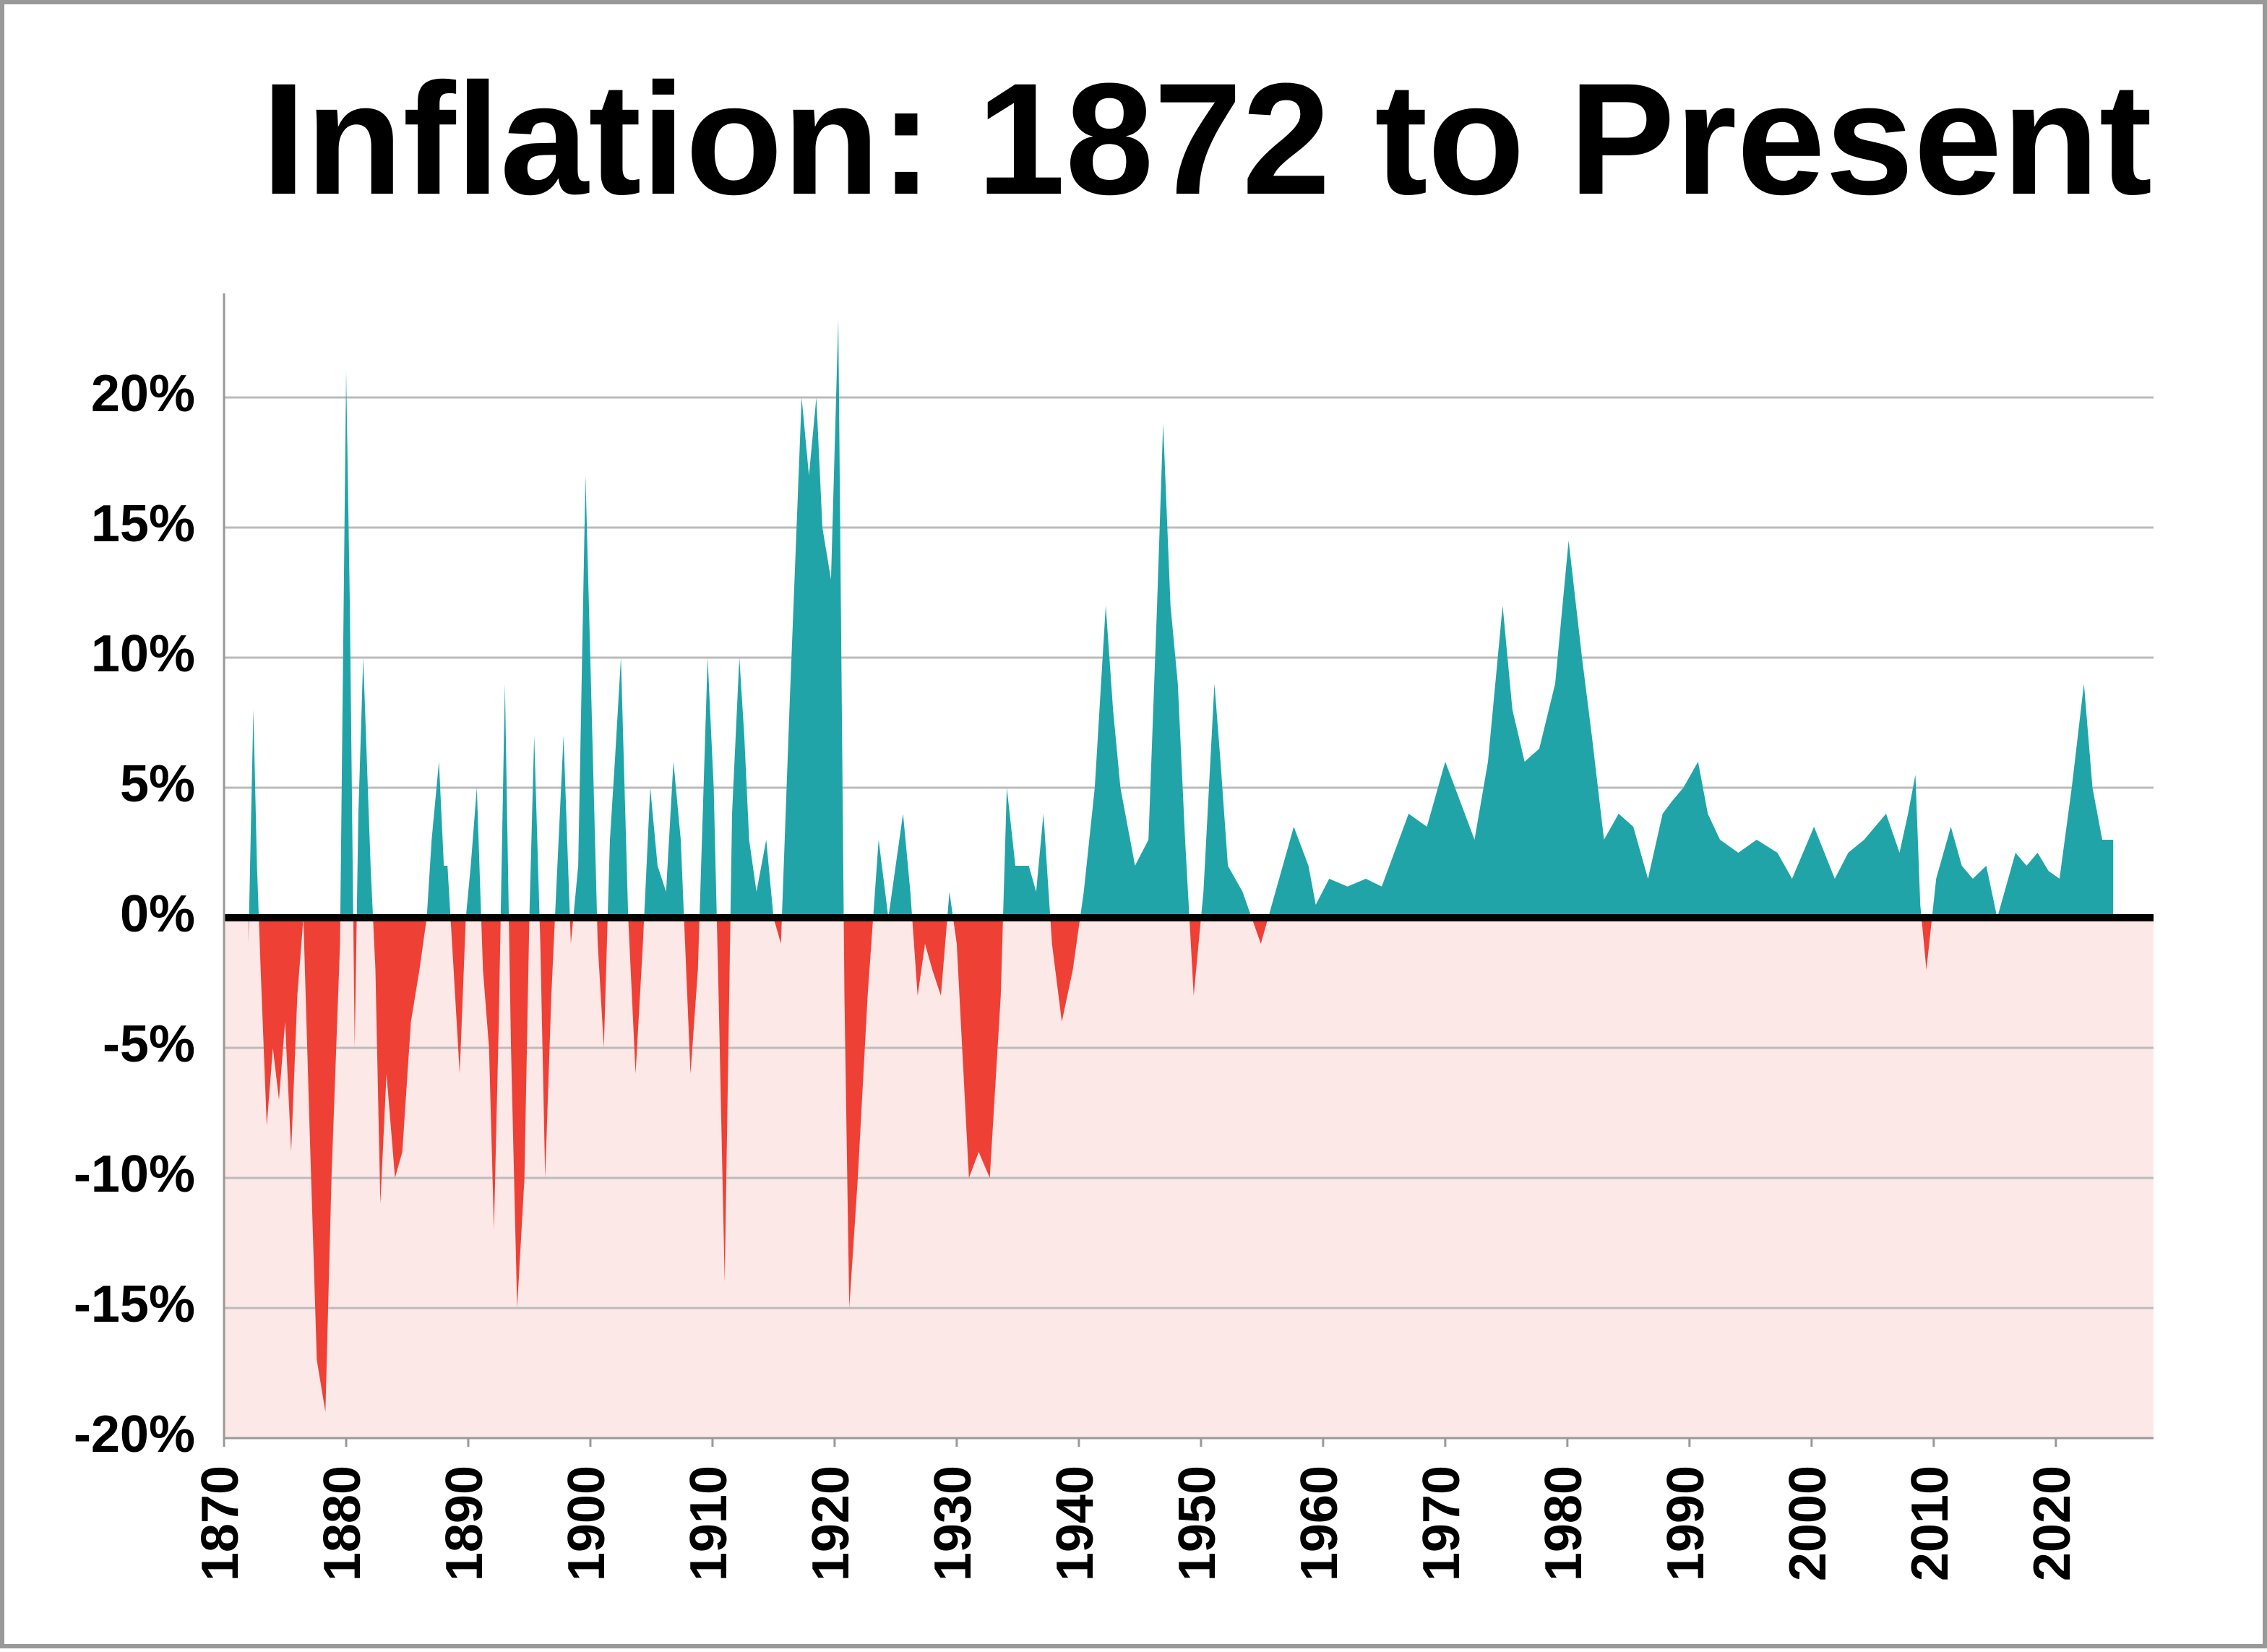 The height and width of the screenshot is (1652, 2267). Describe the element at coordinates (587, 1523) in the screenshot. I see `x-tick-label: 1900` at that location.